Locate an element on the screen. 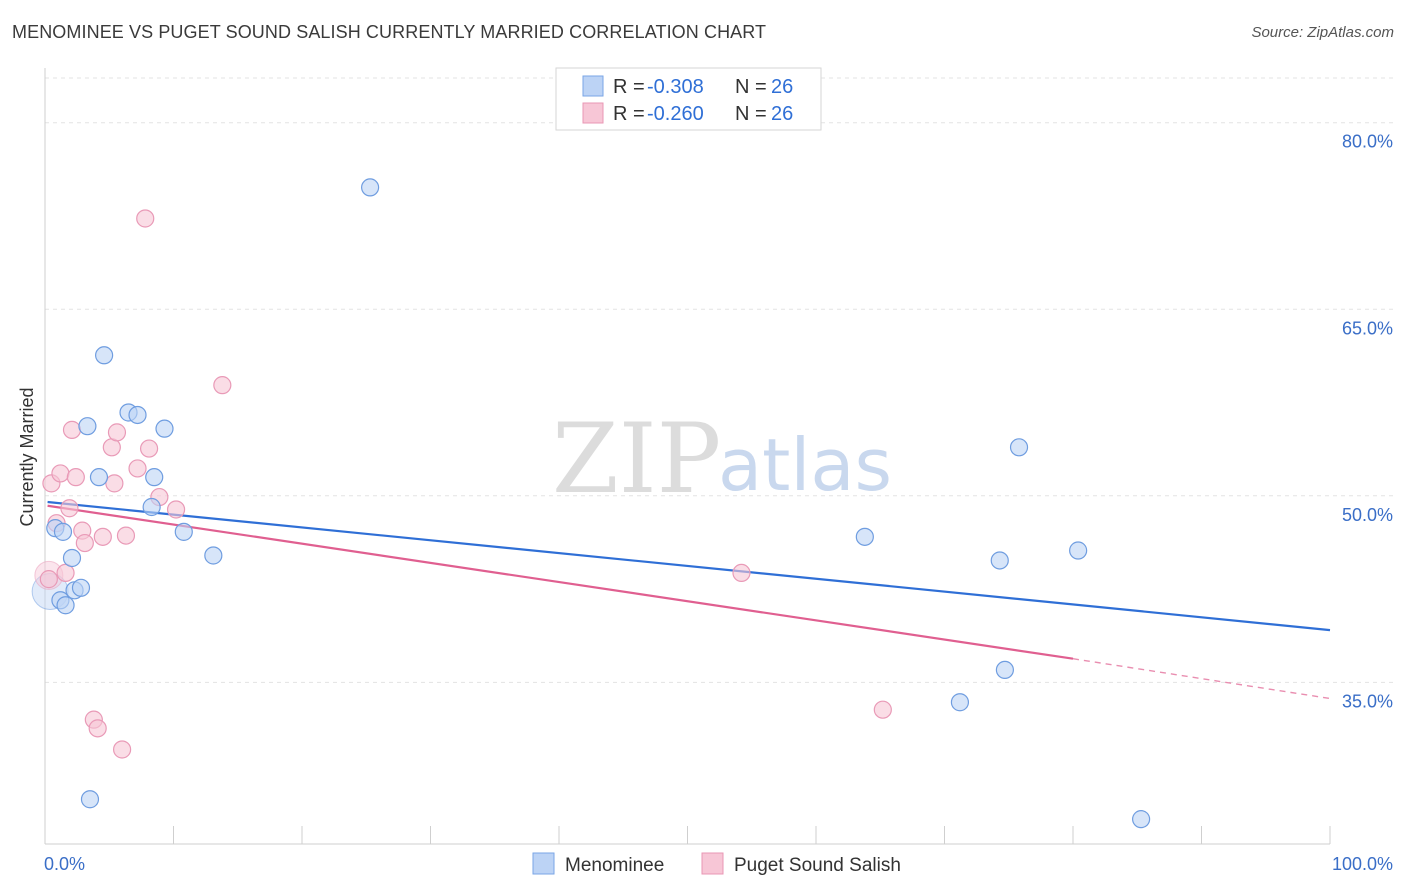  legend-r-value-2: -0.260 is located at coordinates (675, 114).